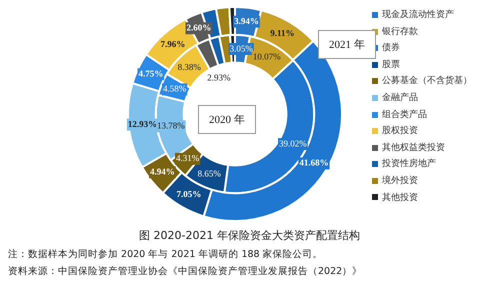 This screenshot has height=290, width=499. I want to click on data-label: 8.65%, so click(210, 173).